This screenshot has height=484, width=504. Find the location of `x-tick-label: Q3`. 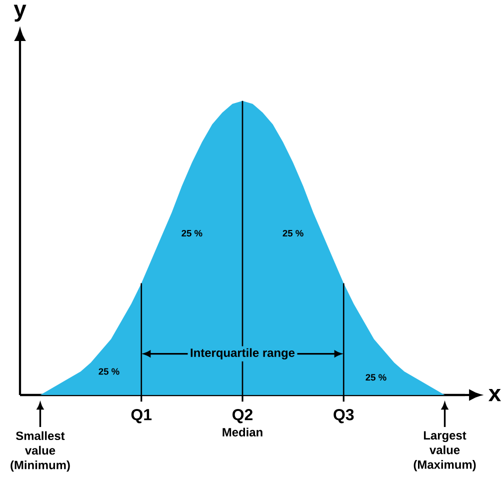

x-tick-label: Q3 is located at coordinates (344, 416).